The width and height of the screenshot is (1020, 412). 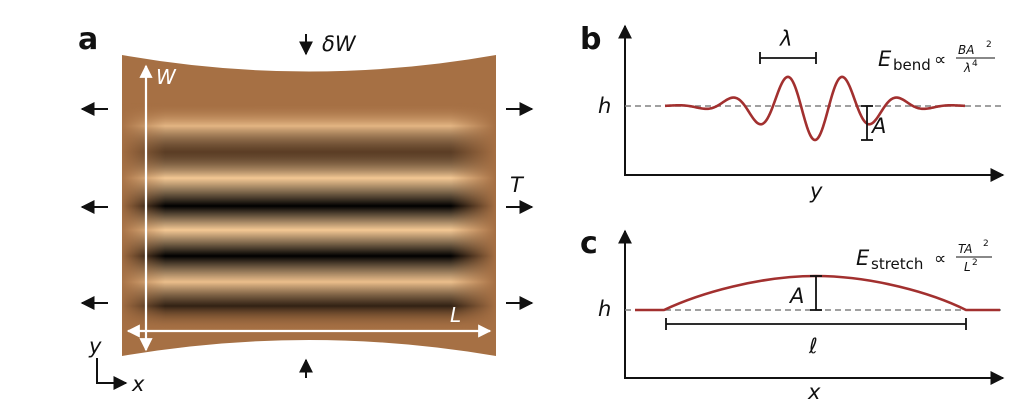 I want to click on panel-b-x-axis-label: y, so click(x=816, y=191).